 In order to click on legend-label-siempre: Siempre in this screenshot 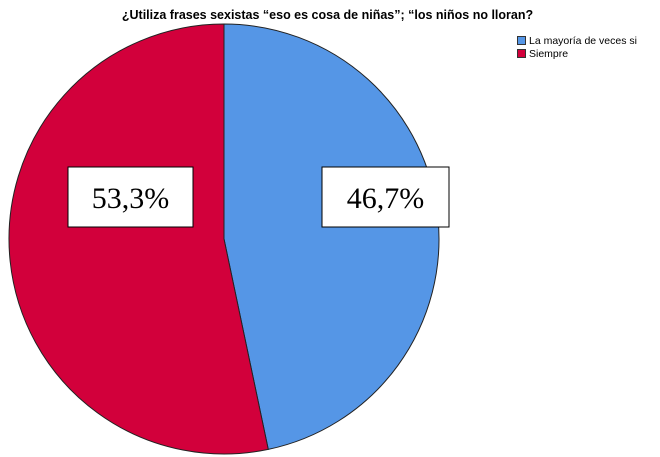, I will do `click(549, 53)`.